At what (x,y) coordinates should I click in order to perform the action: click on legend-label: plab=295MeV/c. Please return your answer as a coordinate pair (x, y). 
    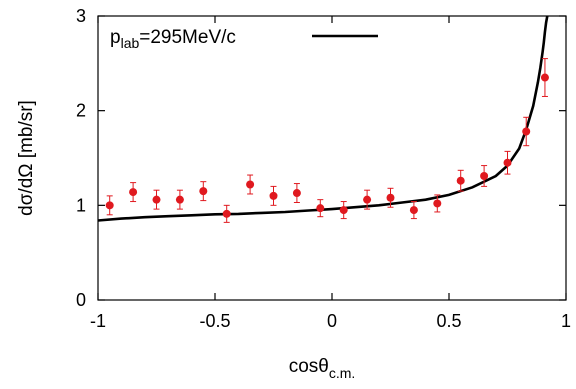
    Looking at the image, I should click on (173, 39).